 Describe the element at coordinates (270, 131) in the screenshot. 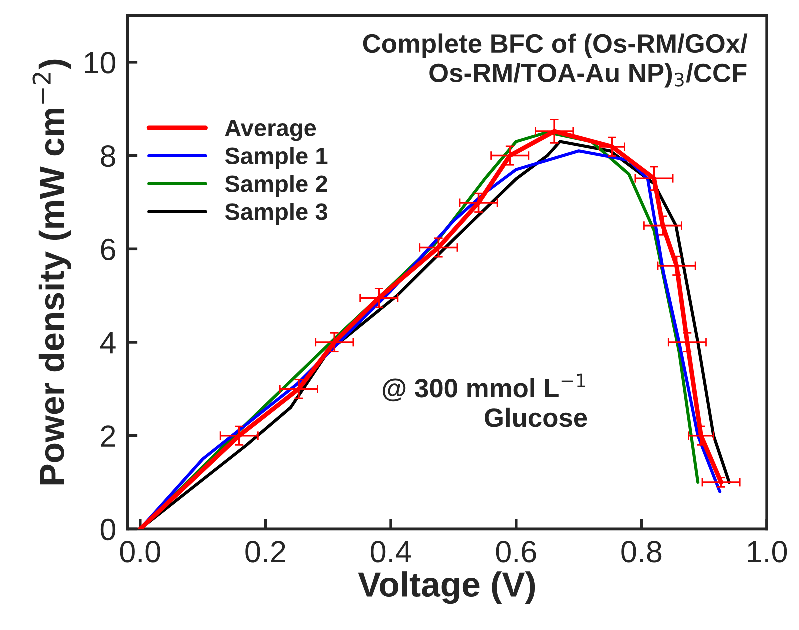

I see `legend-label: Average` at that location.